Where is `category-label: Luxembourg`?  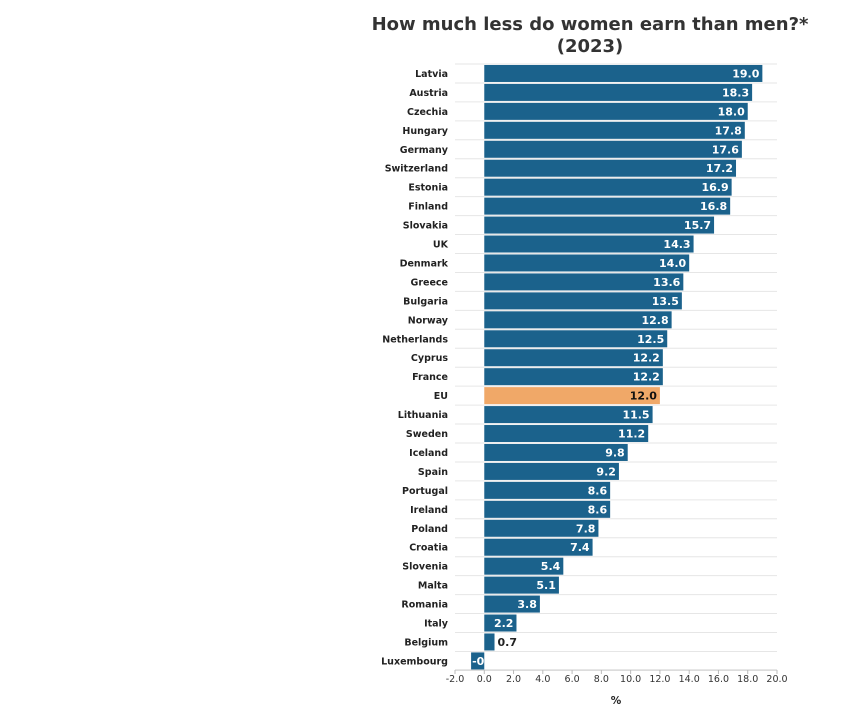 category-label: Luxembourg is located at coordinates (414, 661).